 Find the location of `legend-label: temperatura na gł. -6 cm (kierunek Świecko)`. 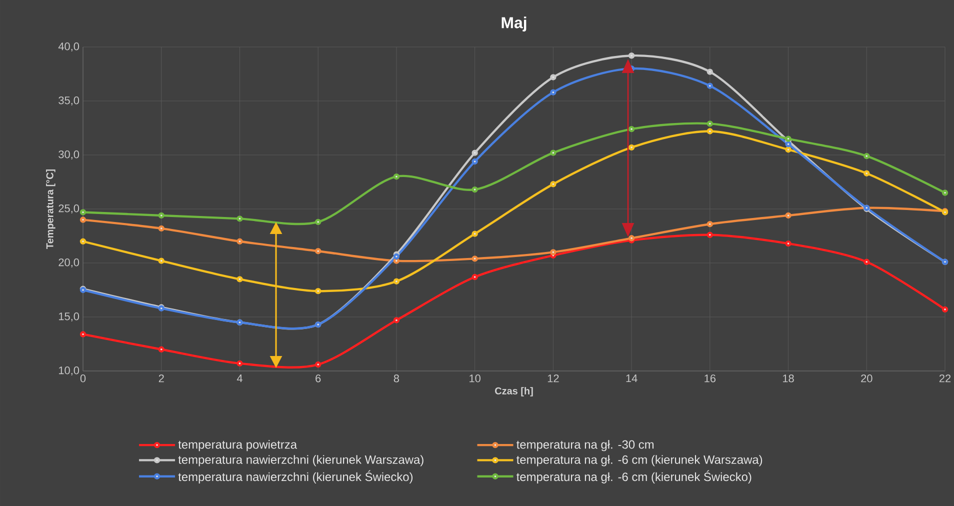

legend-label: temperatura na gł. -6 cm (kierunek Świecko) is located at coordinates (634, 477).